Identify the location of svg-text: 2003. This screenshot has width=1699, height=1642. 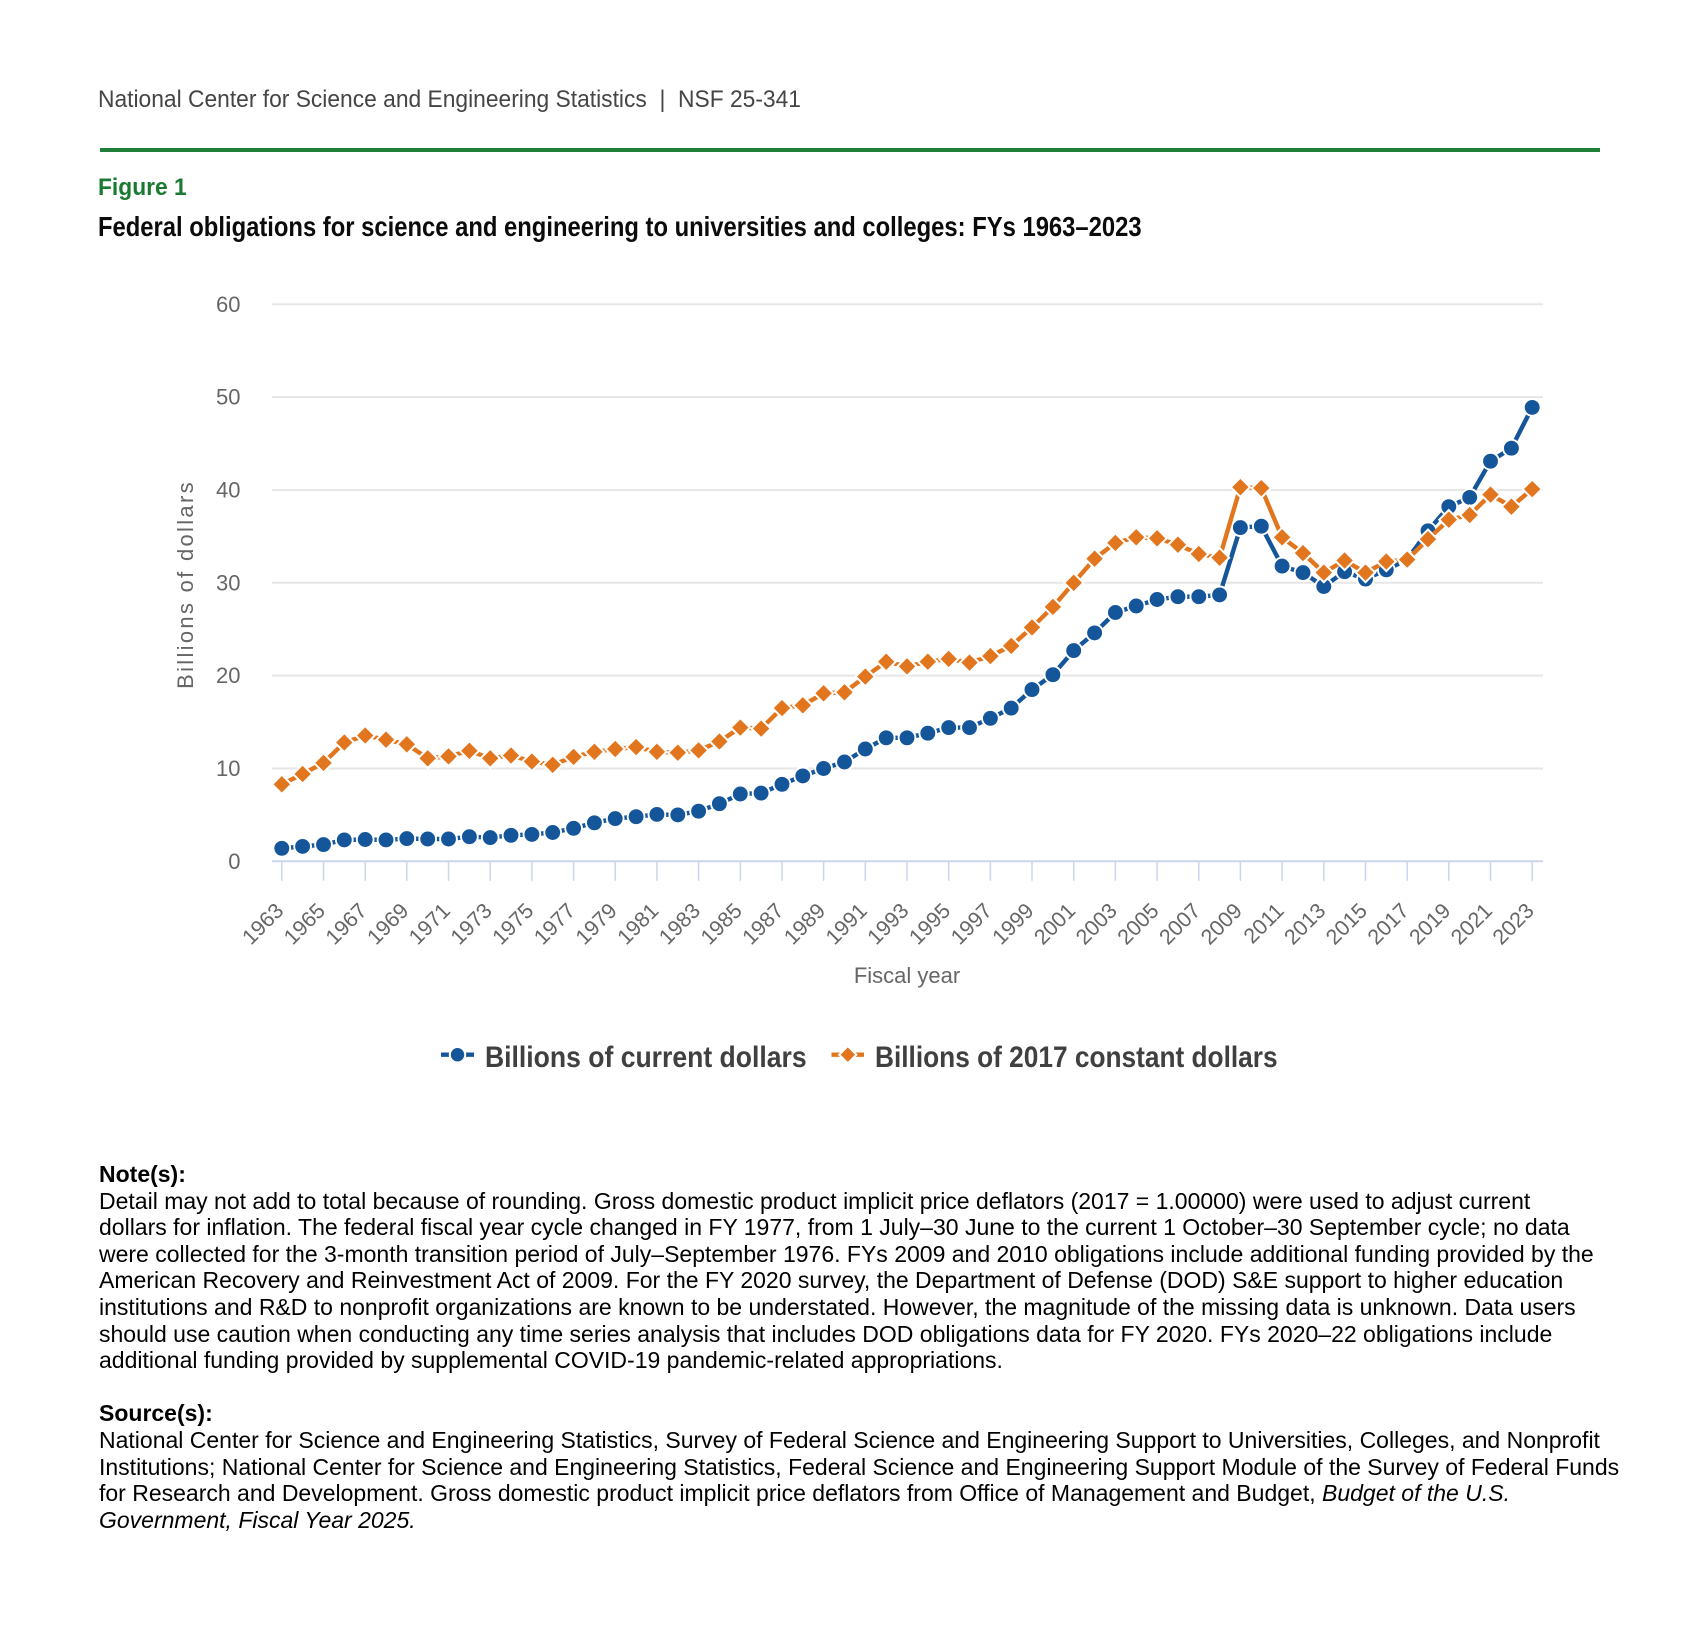
(1096, 924).